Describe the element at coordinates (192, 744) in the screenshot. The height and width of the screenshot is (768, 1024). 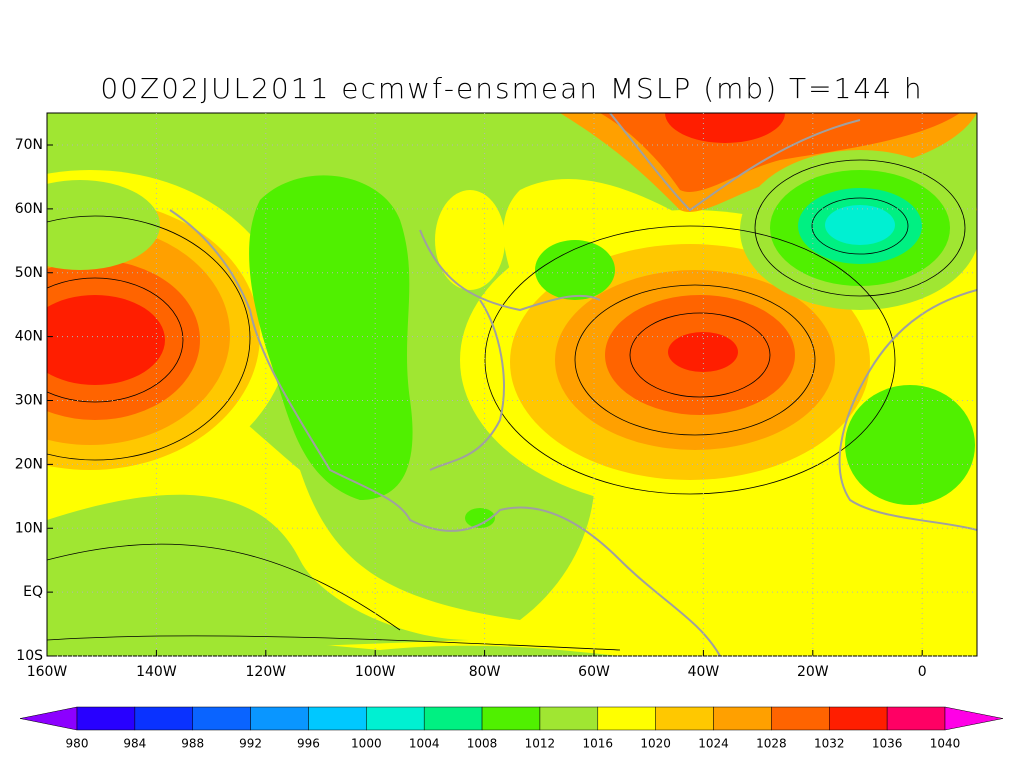
I see `colorbar-label: 988` at that location.